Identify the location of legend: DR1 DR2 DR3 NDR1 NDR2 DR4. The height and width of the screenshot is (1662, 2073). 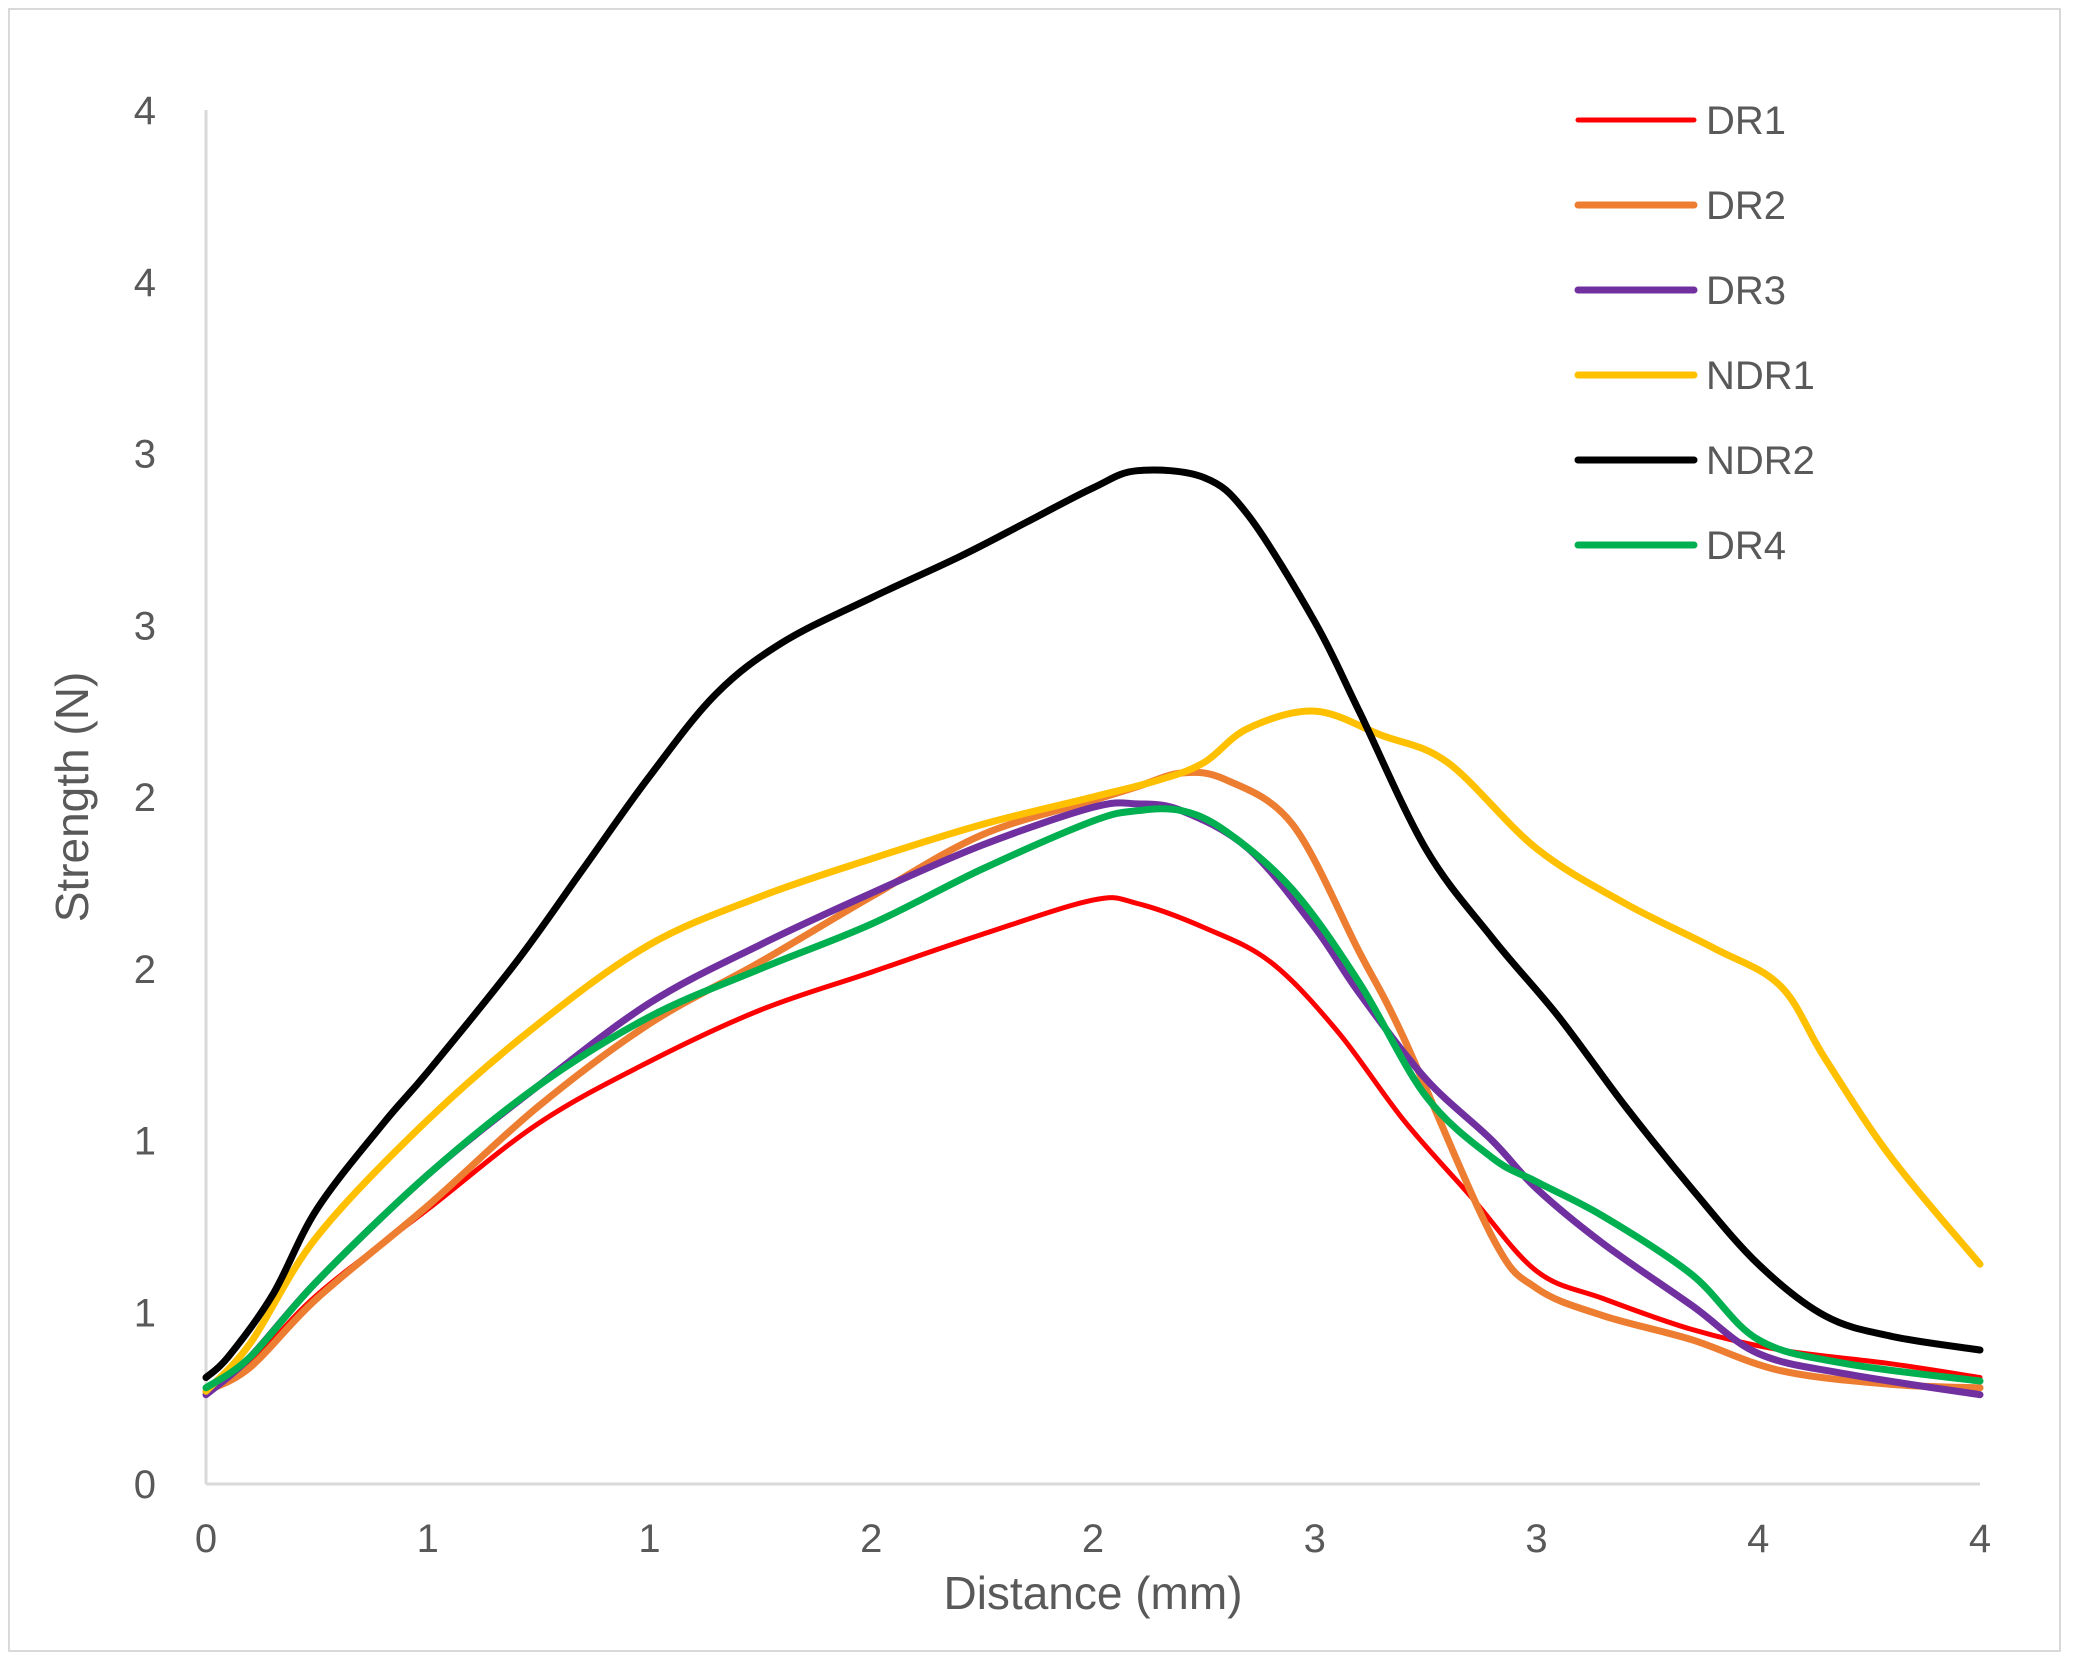
(1694, 333).